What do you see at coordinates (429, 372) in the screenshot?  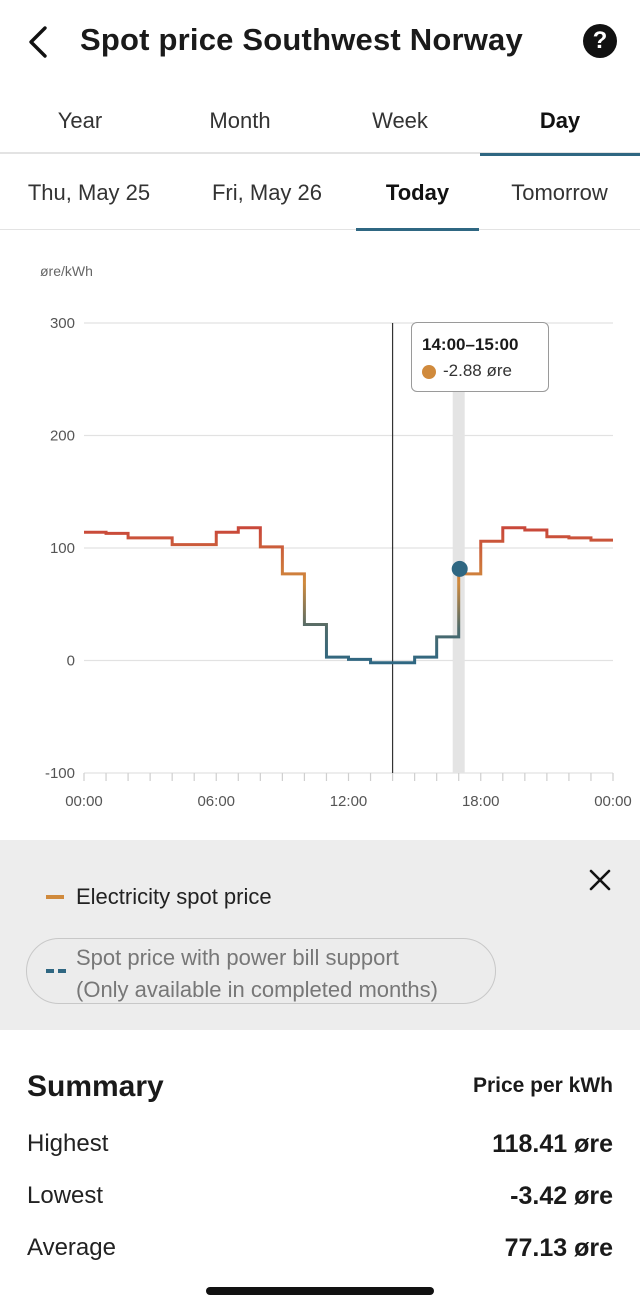 I see `tooltip-series-dot` at bounding box center [429, 372].